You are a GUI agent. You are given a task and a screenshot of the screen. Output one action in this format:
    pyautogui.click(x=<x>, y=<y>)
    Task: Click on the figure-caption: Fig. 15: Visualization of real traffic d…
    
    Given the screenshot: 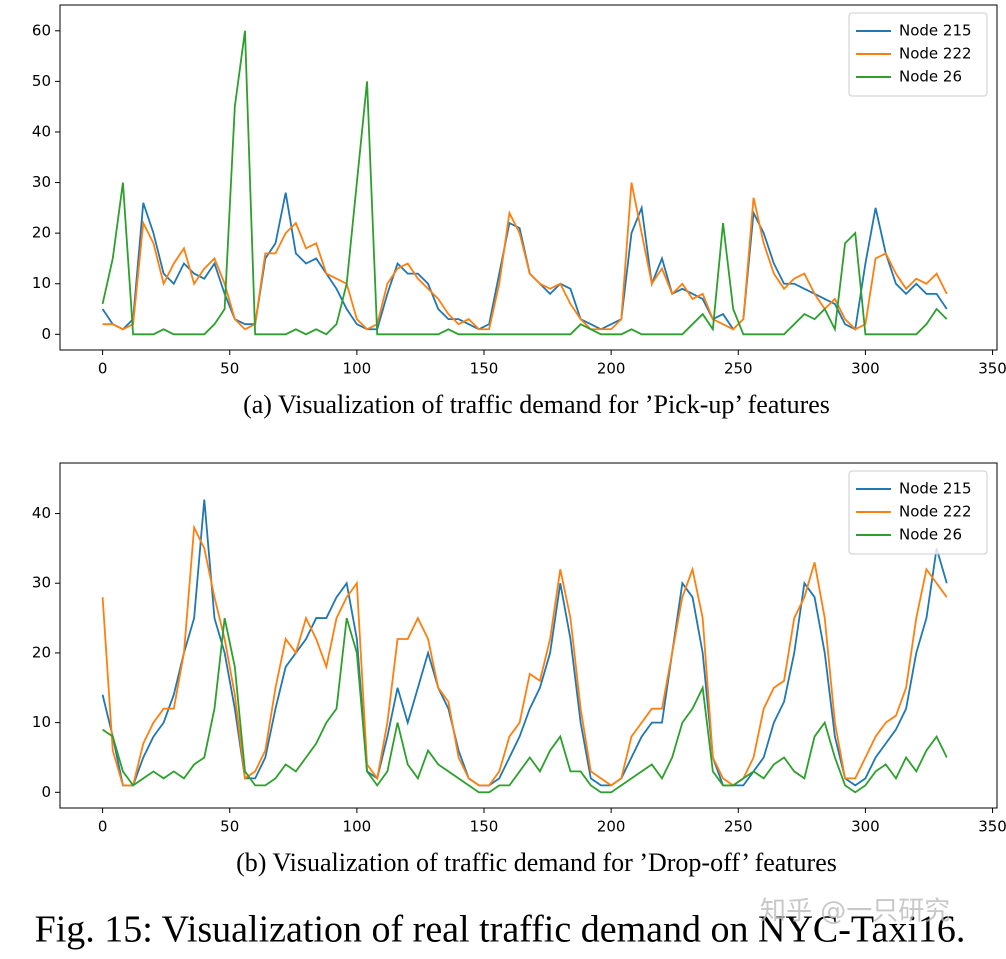 What is the action you would take?
    pyautogui.click(x=500, y=930)
    